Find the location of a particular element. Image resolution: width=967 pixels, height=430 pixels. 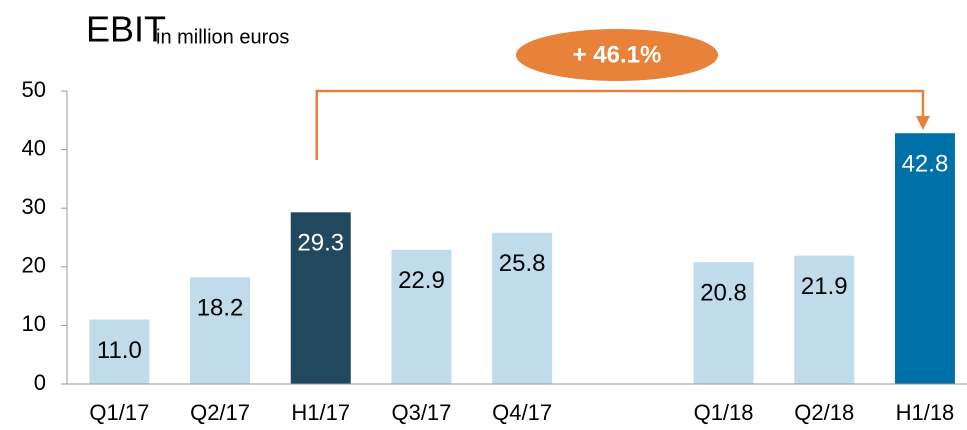

value-label: 11.0 is located at coordinates (119, 350).